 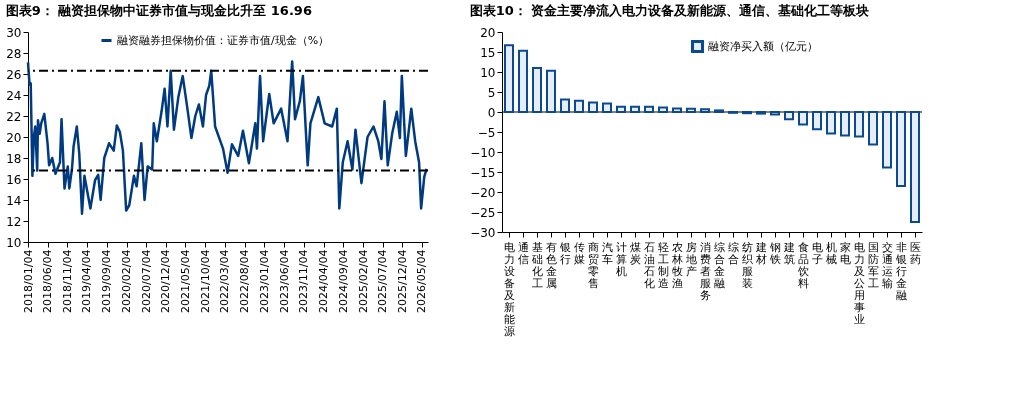 I want to click on x-tick-label: 轻工制造, so click(x=663, y=265).